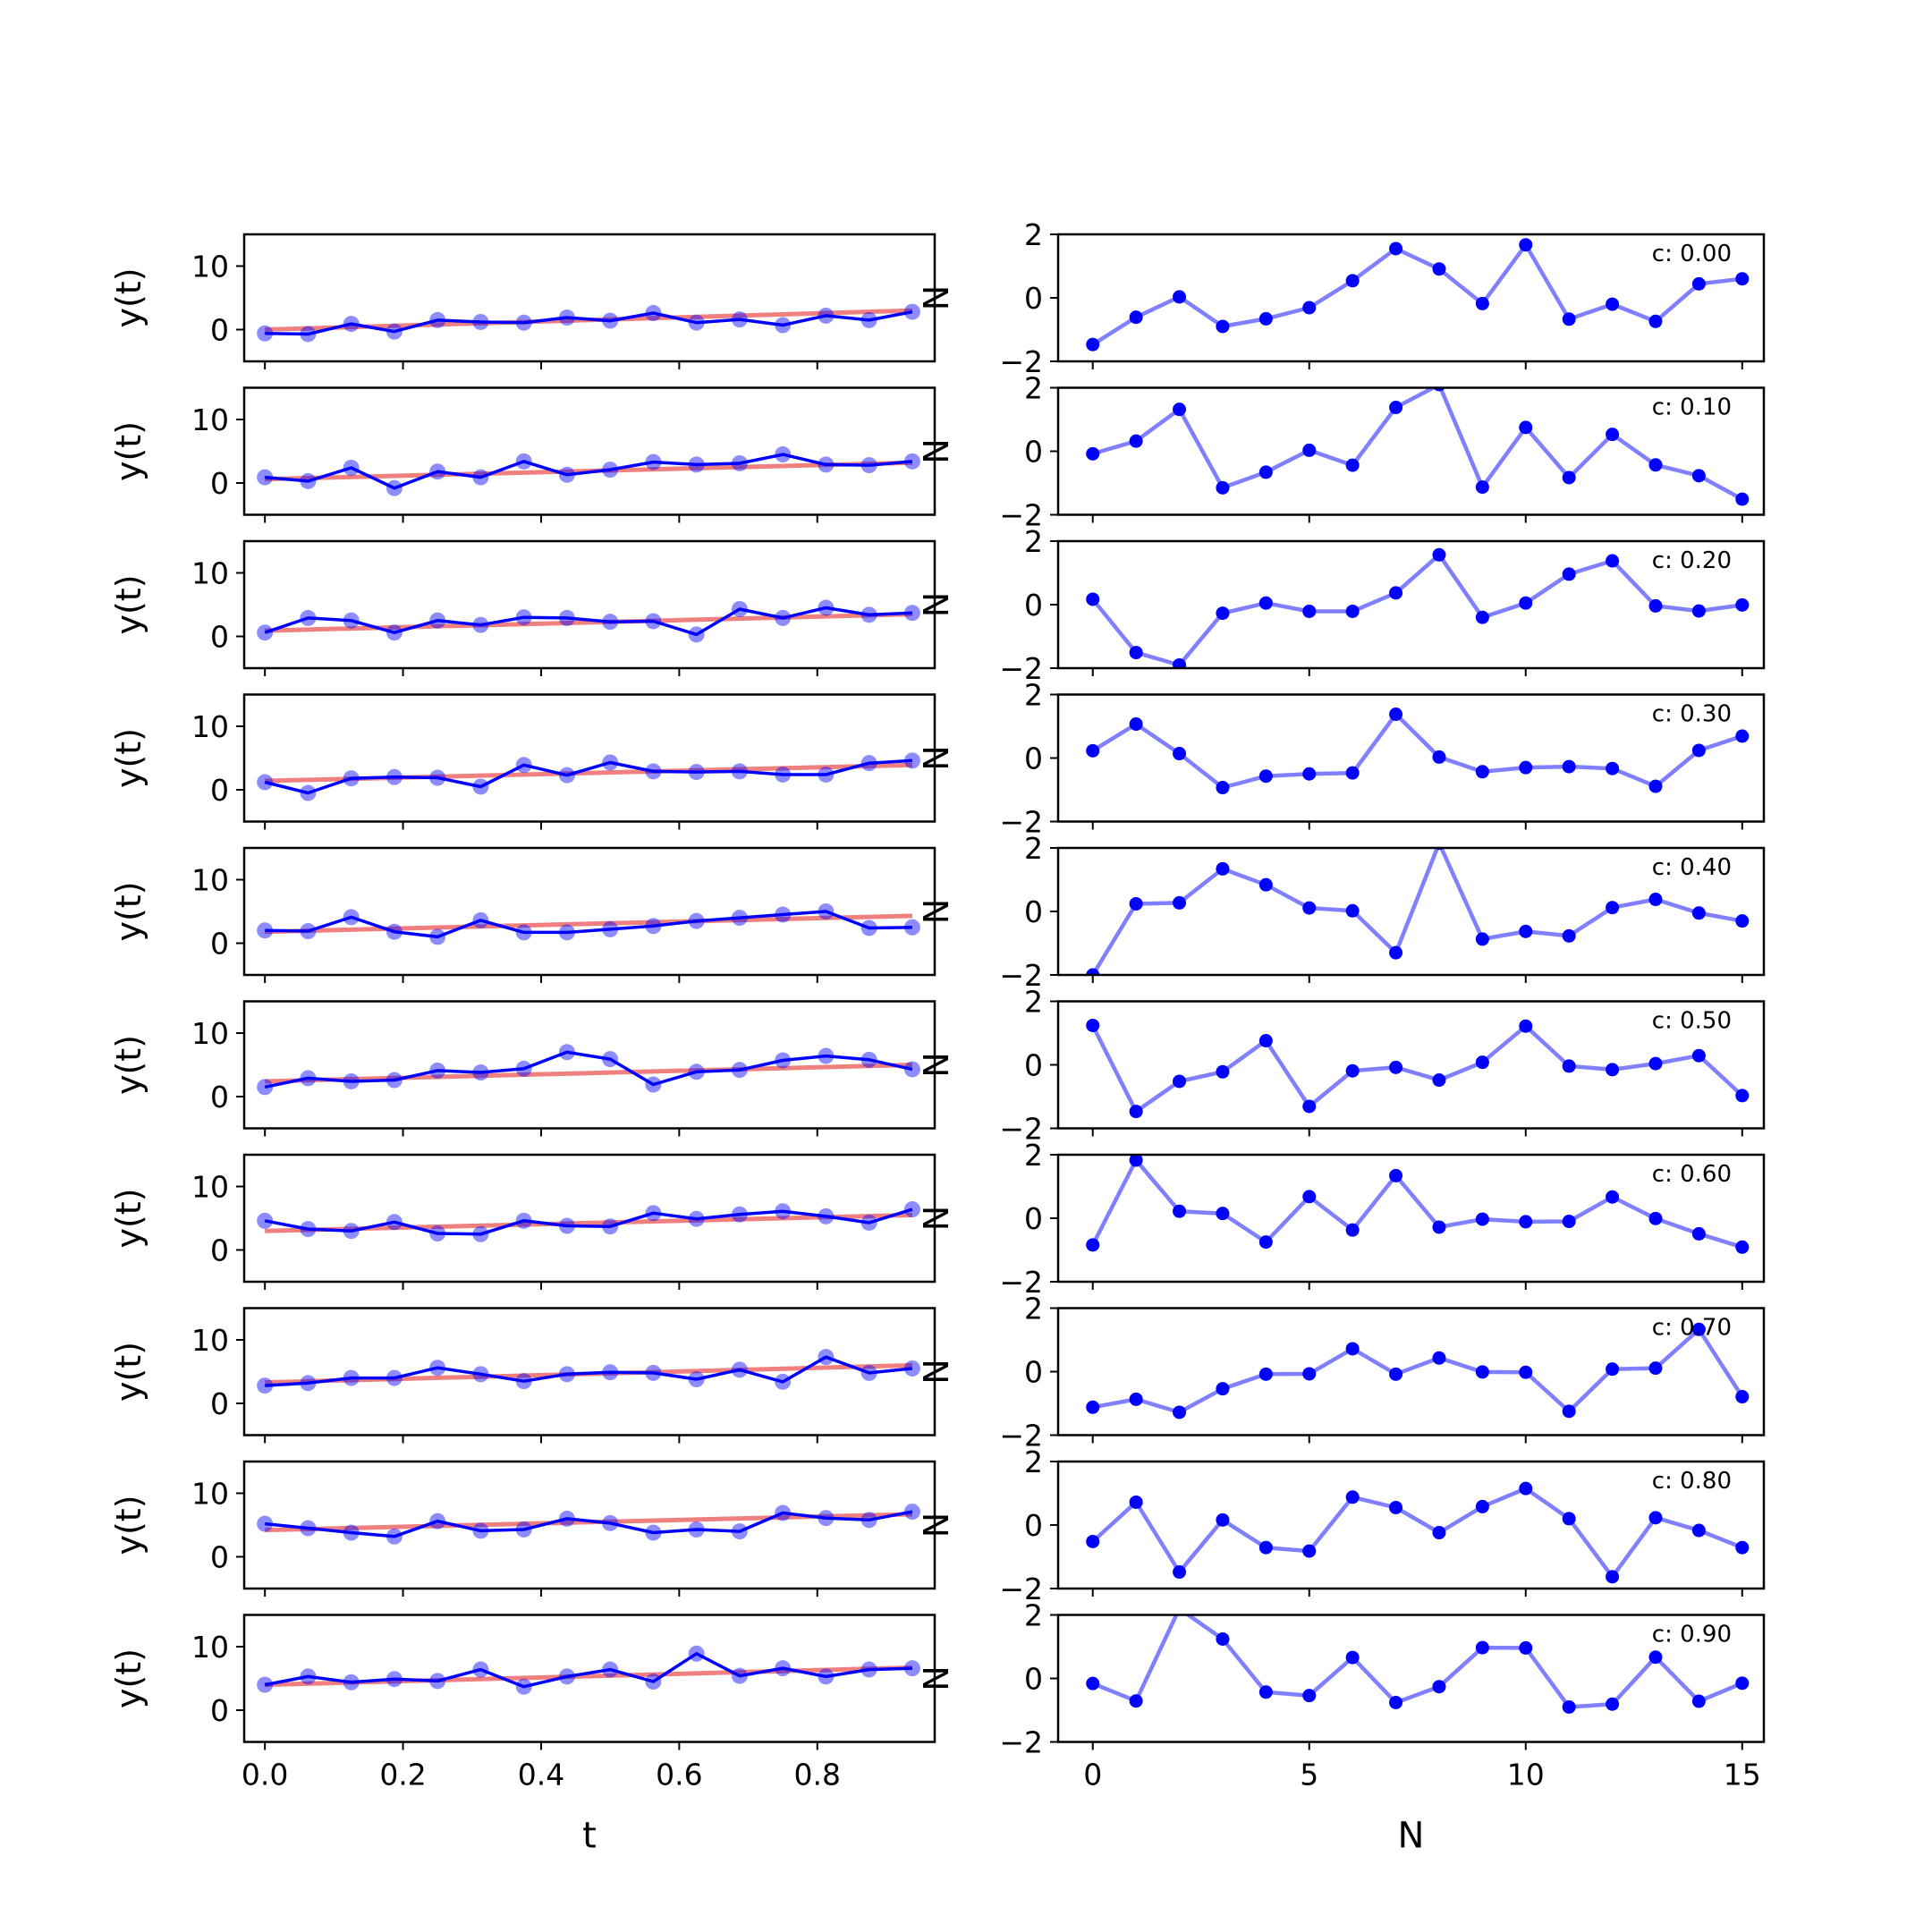 The height and width of the screenshot is (1932, 1932). Describe the element at coordinates (402, 1775) in the screenshot. I see `x-tick-label: 0.2` at that location.